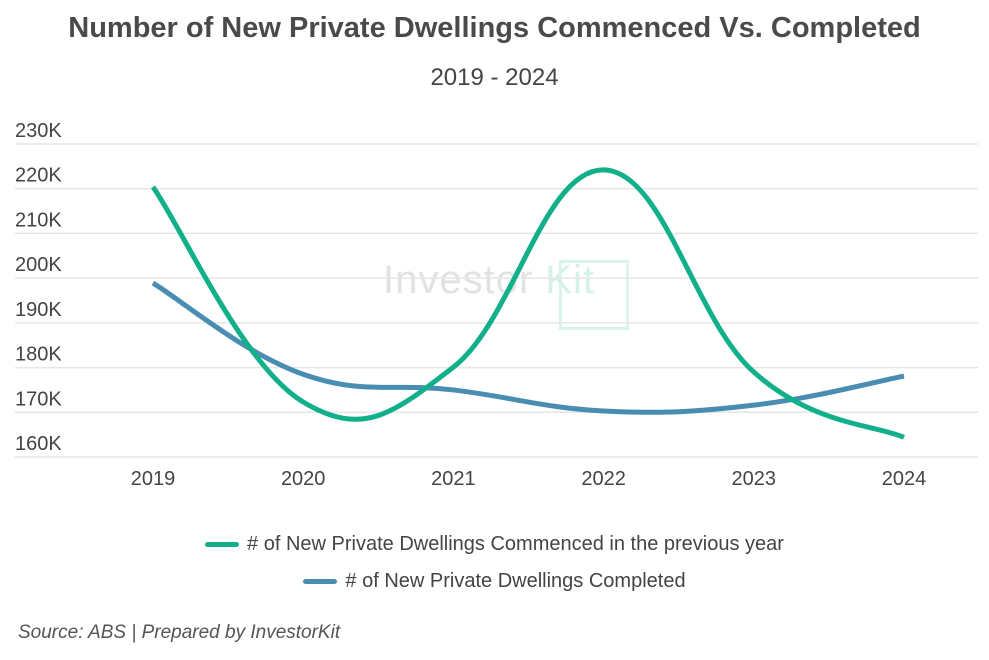 This screenshot has height=660, width=989. Describe the element at coordinates (38, 265) in the screenshot. I see `y-tick-label: 200K` at that location.